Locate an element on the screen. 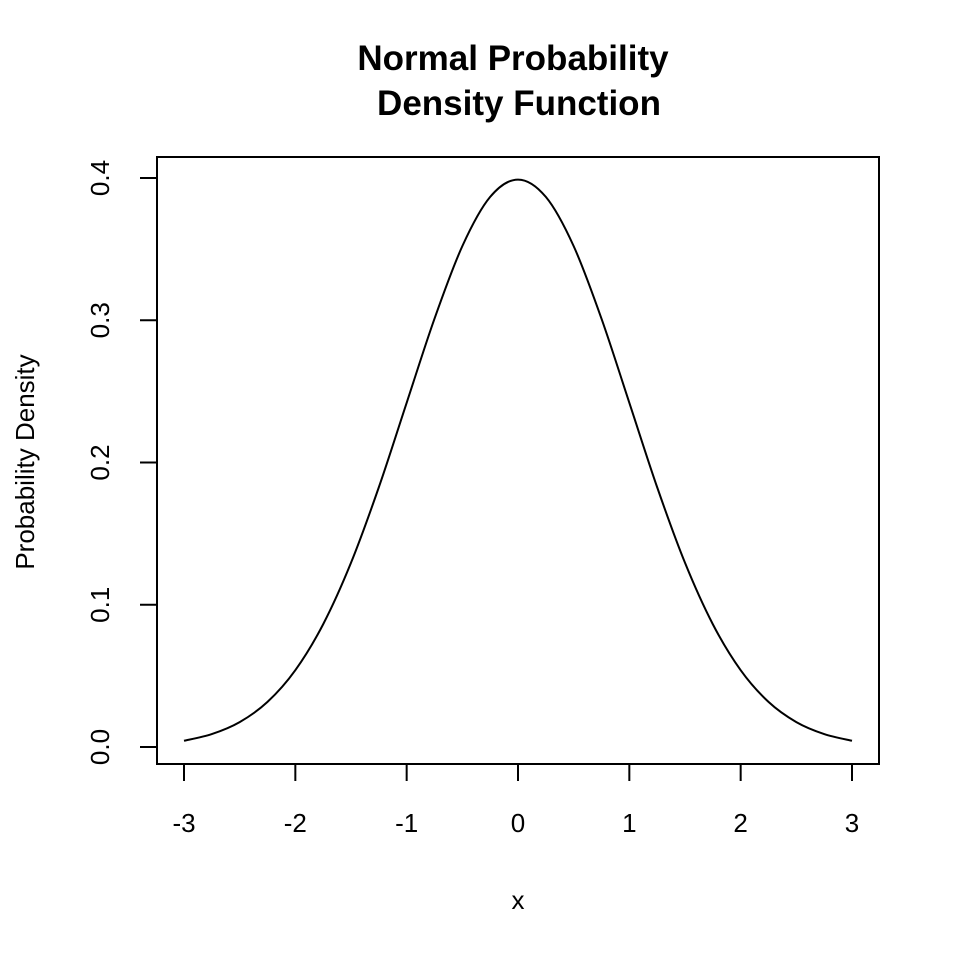  chart-title-line-2: Density Function is located at coordinates (519, 103).